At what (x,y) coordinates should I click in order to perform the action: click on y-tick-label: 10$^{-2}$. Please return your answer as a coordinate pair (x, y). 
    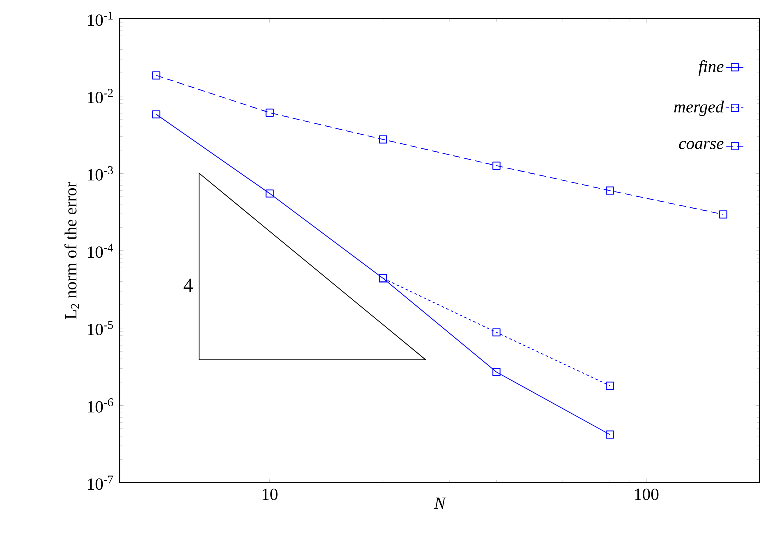
    Looking at the image, I should click on (100, 96).